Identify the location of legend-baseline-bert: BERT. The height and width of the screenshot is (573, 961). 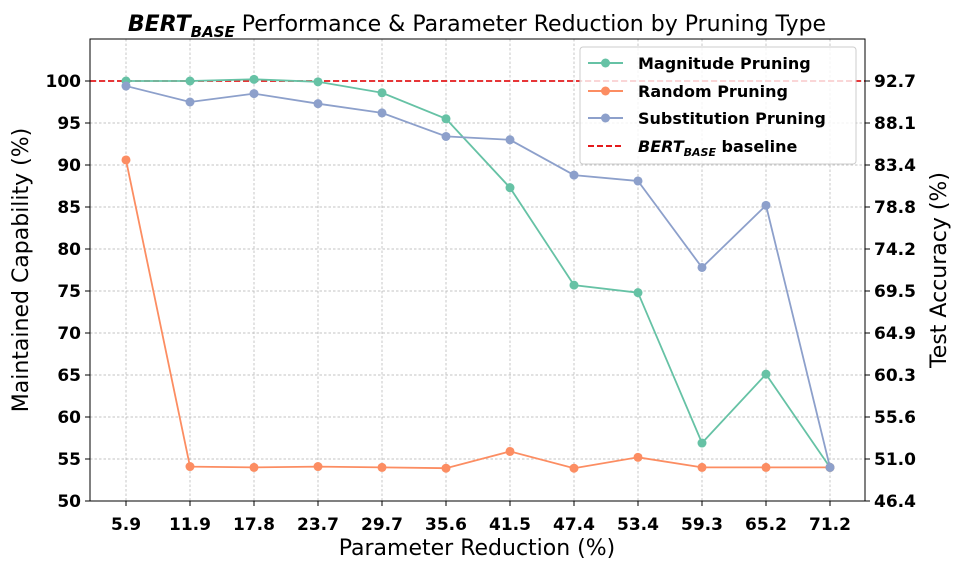
(661, 146).